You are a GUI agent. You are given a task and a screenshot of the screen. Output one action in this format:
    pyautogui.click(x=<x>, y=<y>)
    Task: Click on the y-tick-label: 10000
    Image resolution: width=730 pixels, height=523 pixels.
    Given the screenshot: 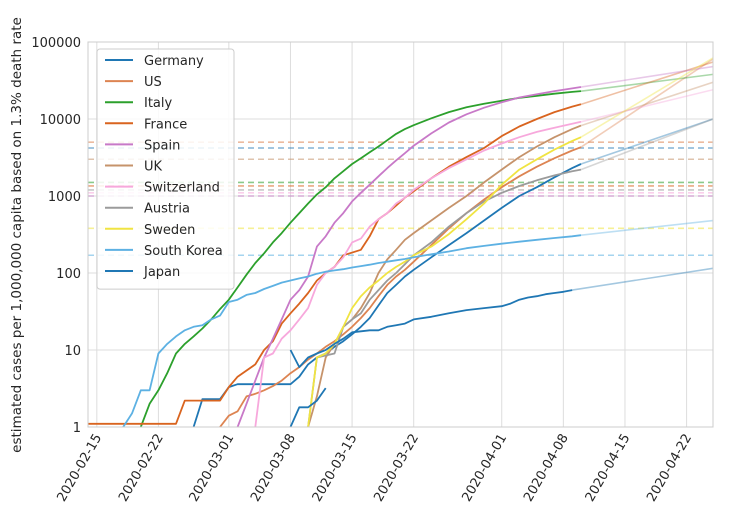 What is the action you would take?
    pyautogui.click(x=60, y=120)
    